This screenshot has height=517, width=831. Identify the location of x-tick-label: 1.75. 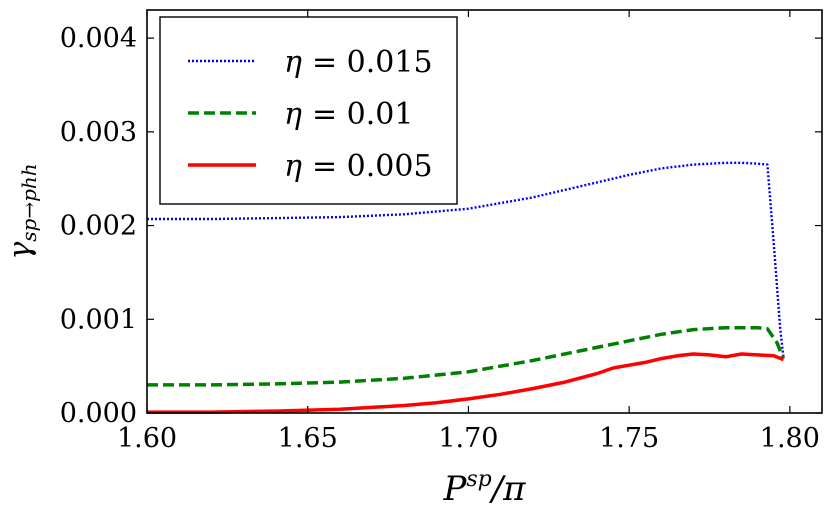
(629, 438).